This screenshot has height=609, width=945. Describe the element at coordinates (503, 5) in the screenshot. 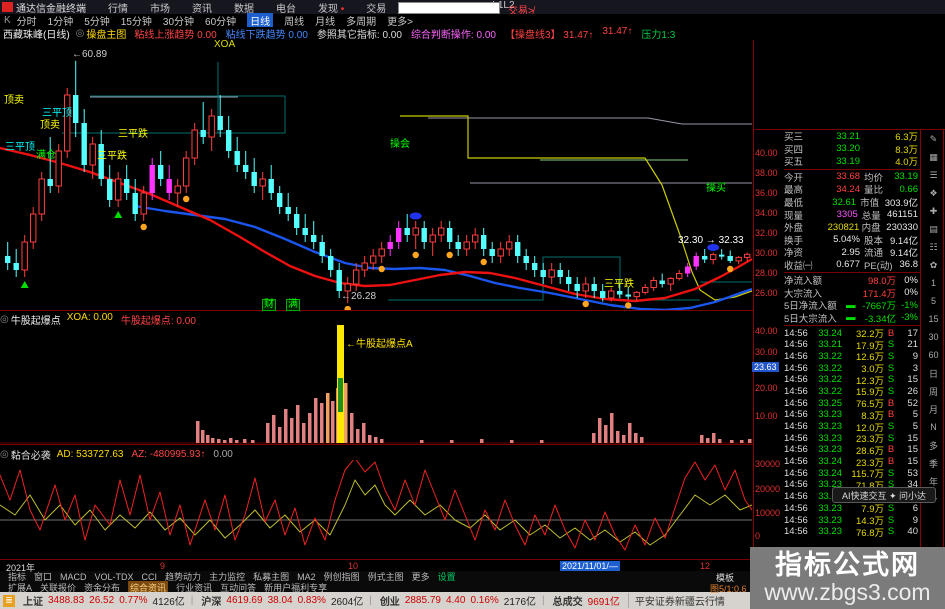

I see `menu-L1L2: L1L2` at that location.